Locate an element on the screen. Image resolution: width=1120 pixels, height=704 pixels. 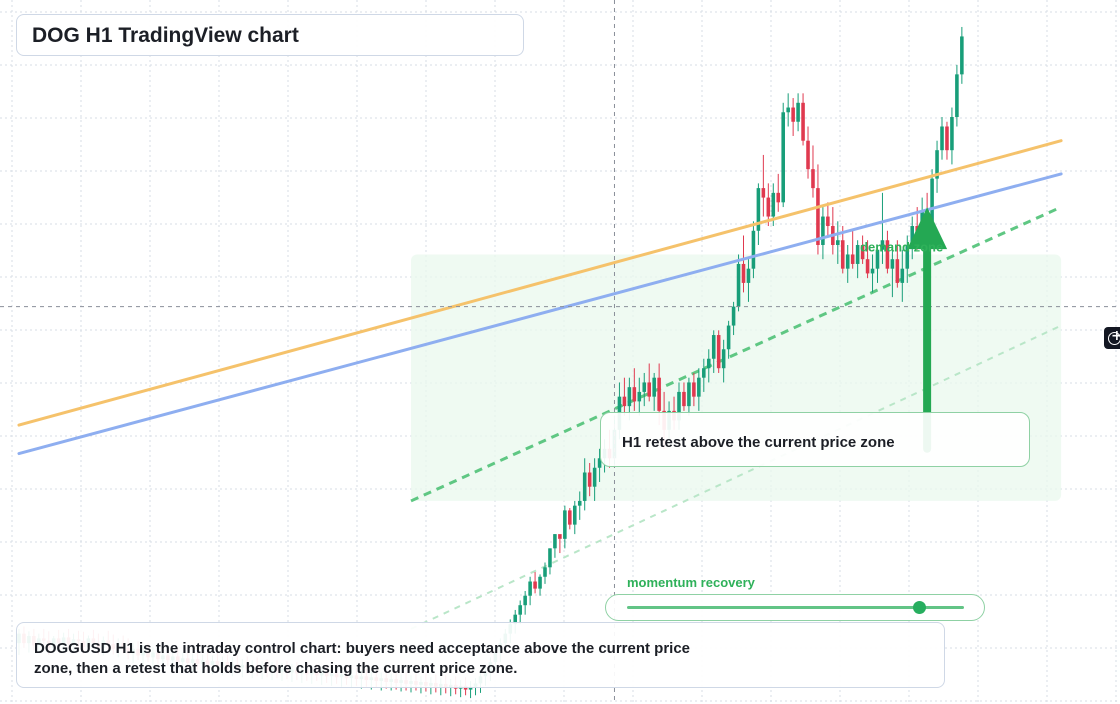
momentum-meter is located at coordinates (795, 607).